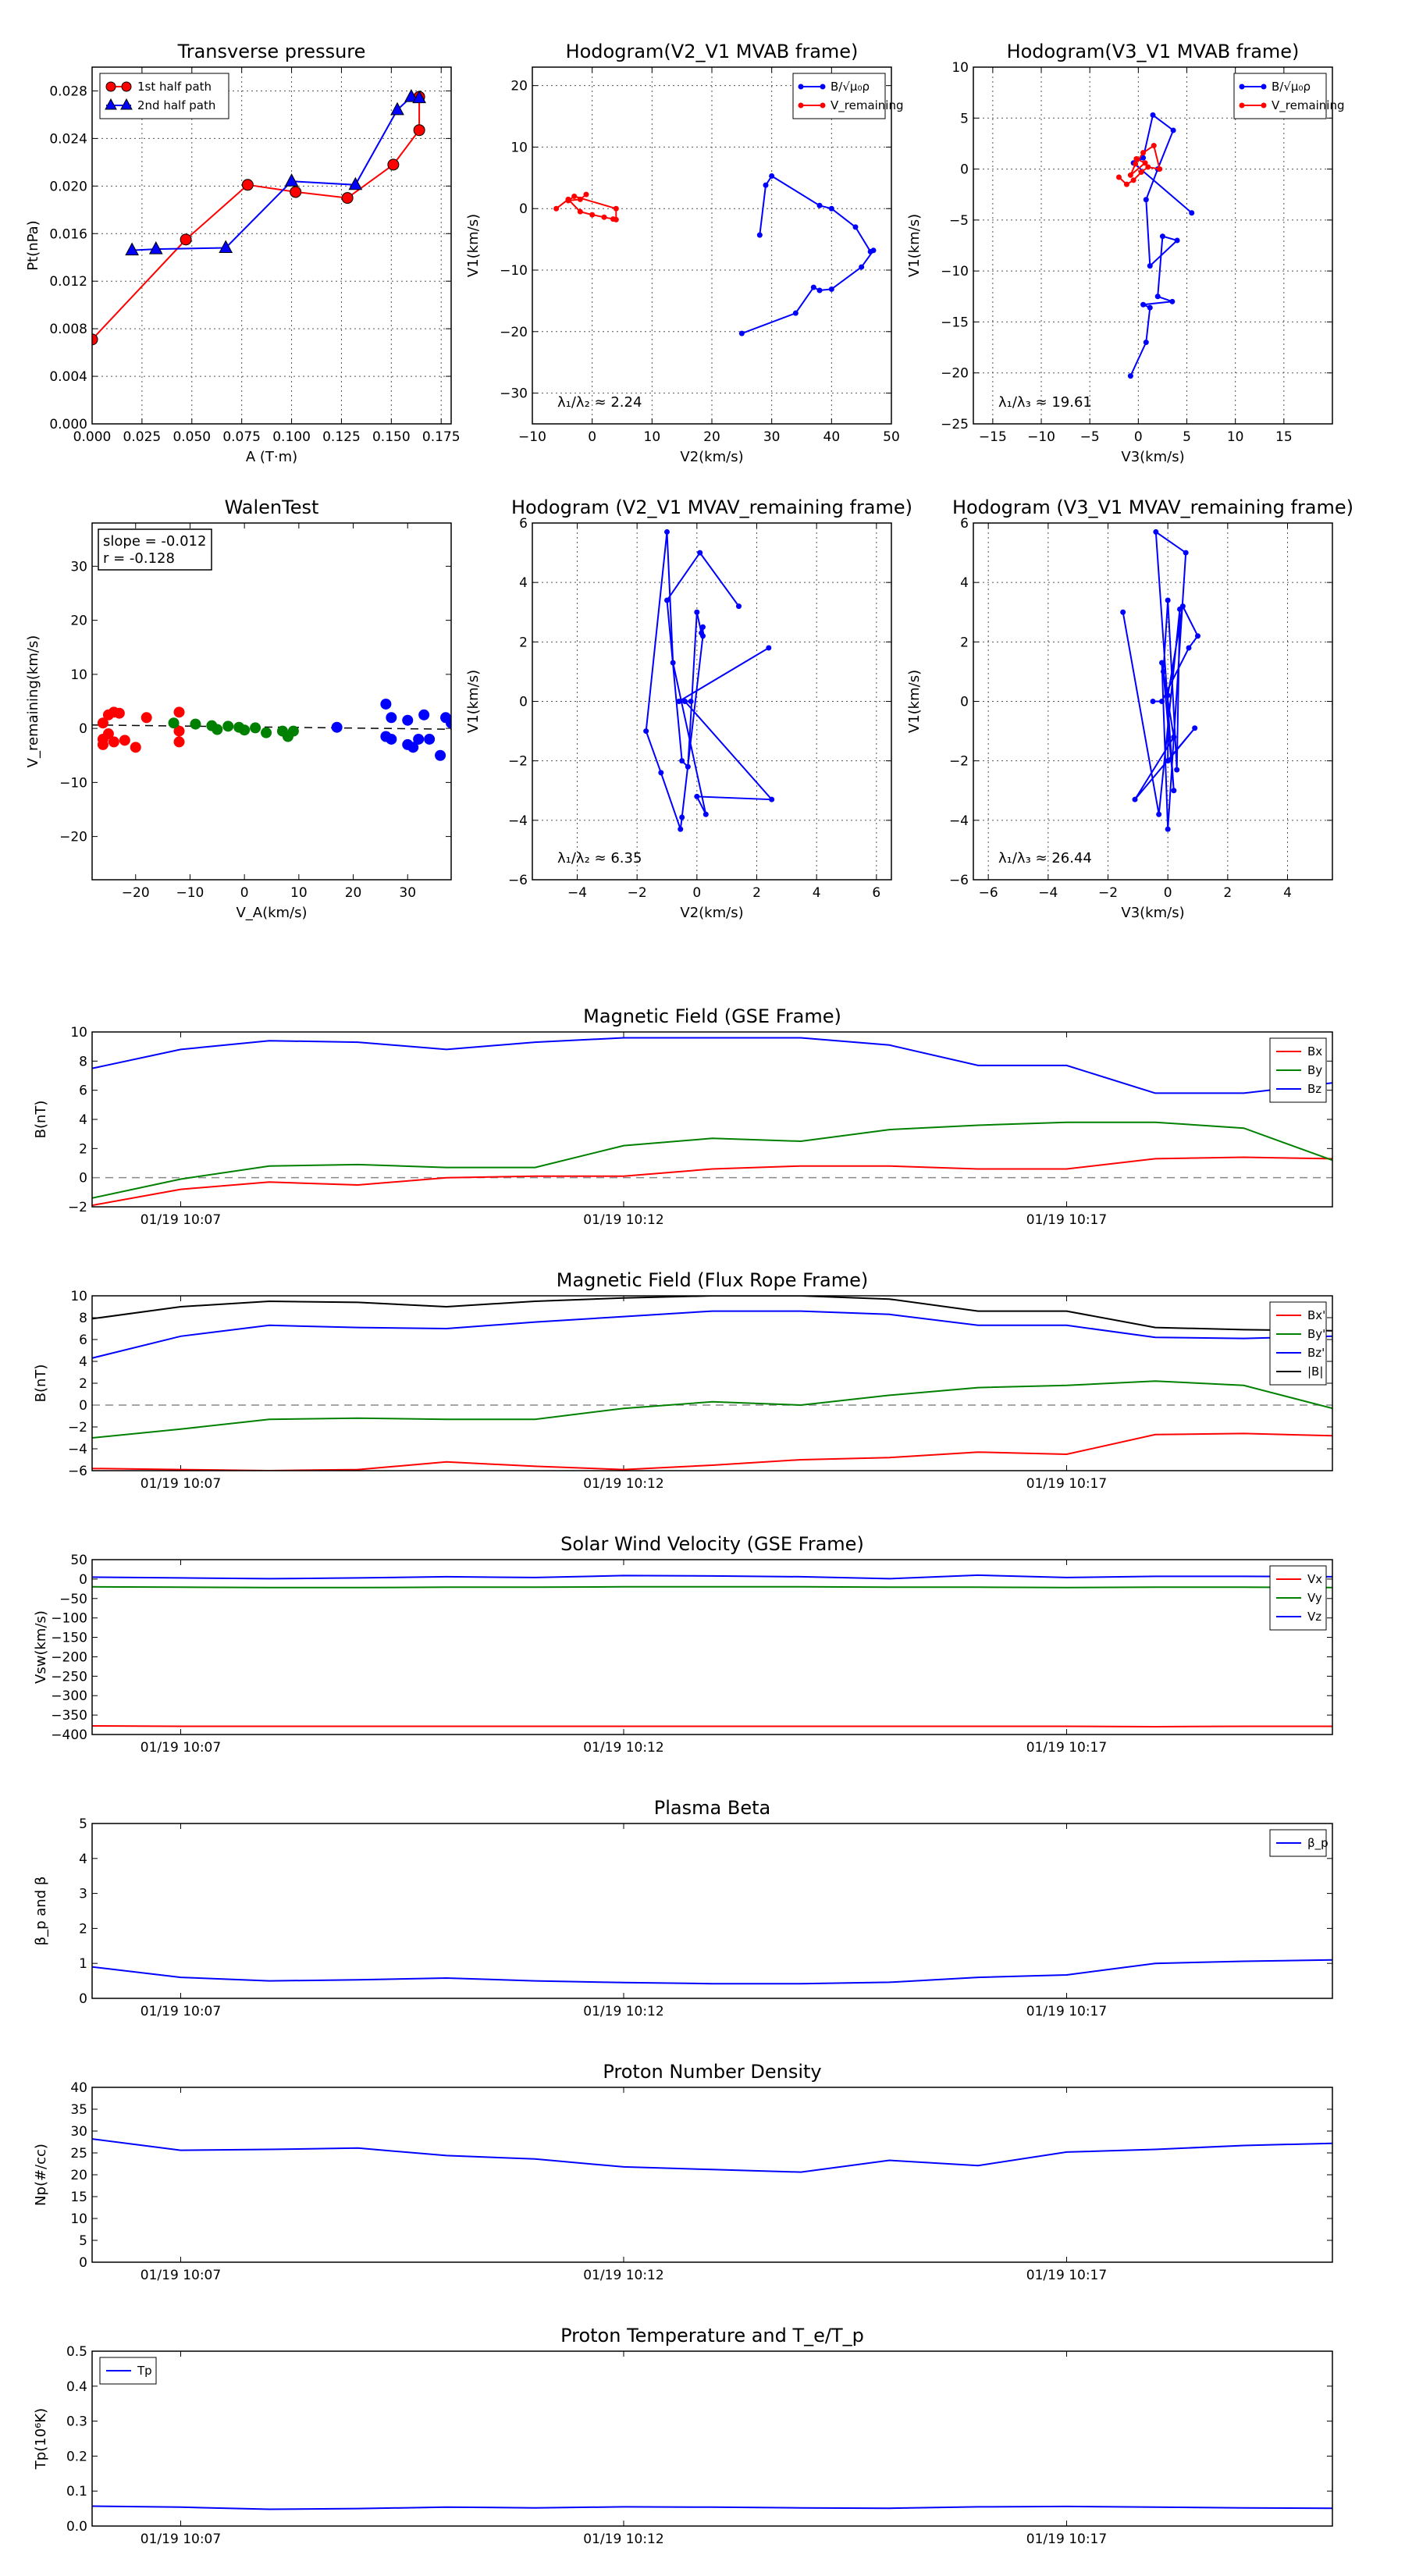 The image size is (1405, 2576). I want to click on x-tick-label: 0.100, so click(291, 437).